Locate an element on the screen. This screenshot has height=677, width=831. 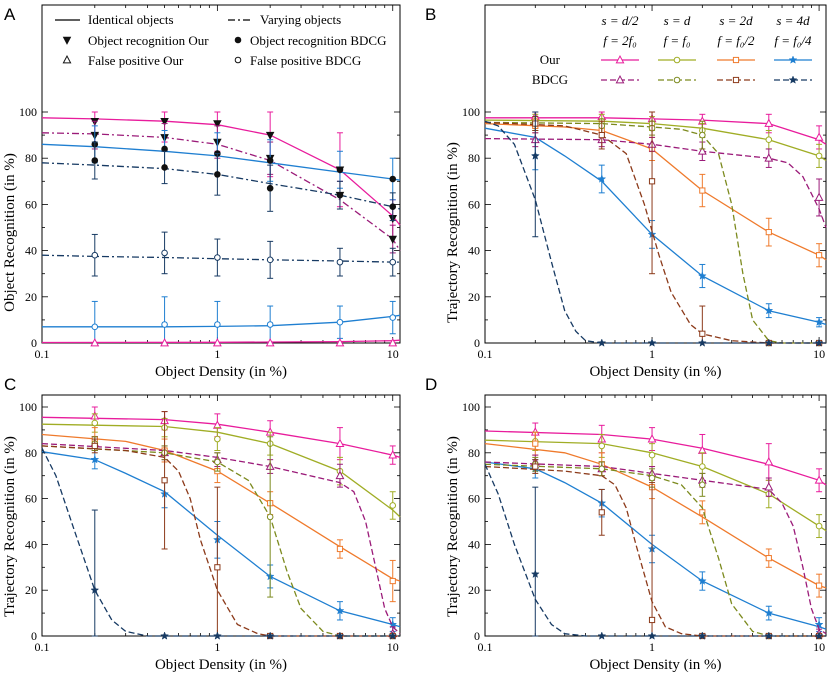
x-tick-label: 10 is located at coordinates (819, 647).